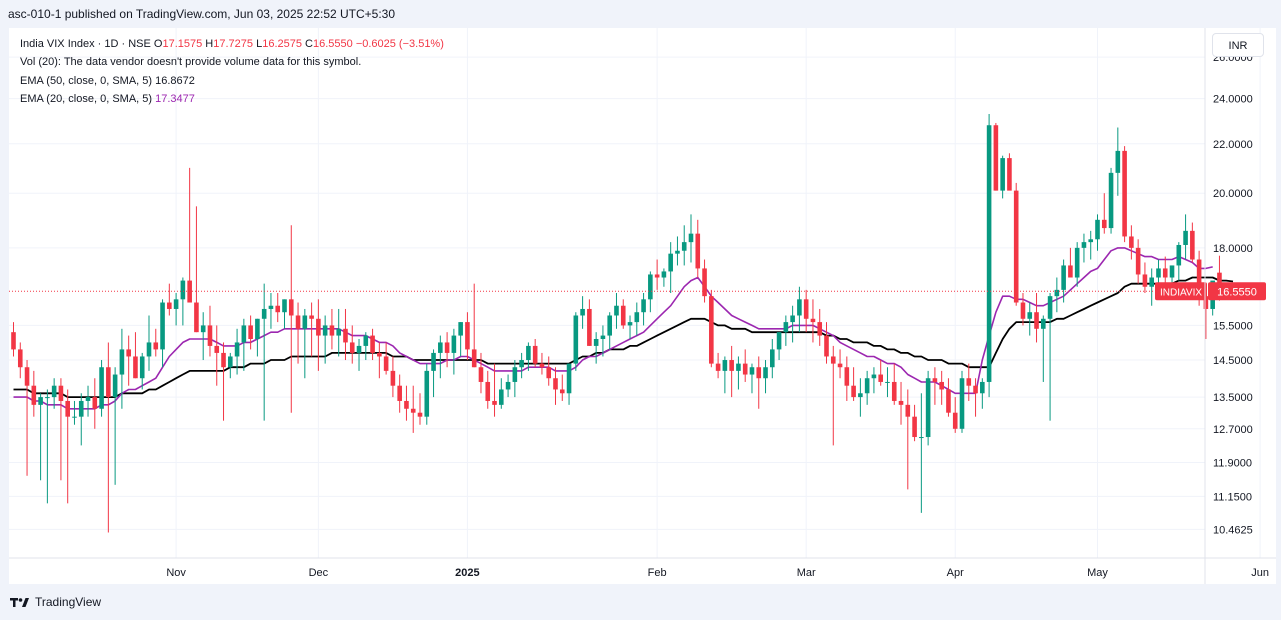 The height and width of the screenshot is (620, 1281). Describe the element at coordinates (182, 44) in the screenshot. I see `open-value: 17.1575` at that location.